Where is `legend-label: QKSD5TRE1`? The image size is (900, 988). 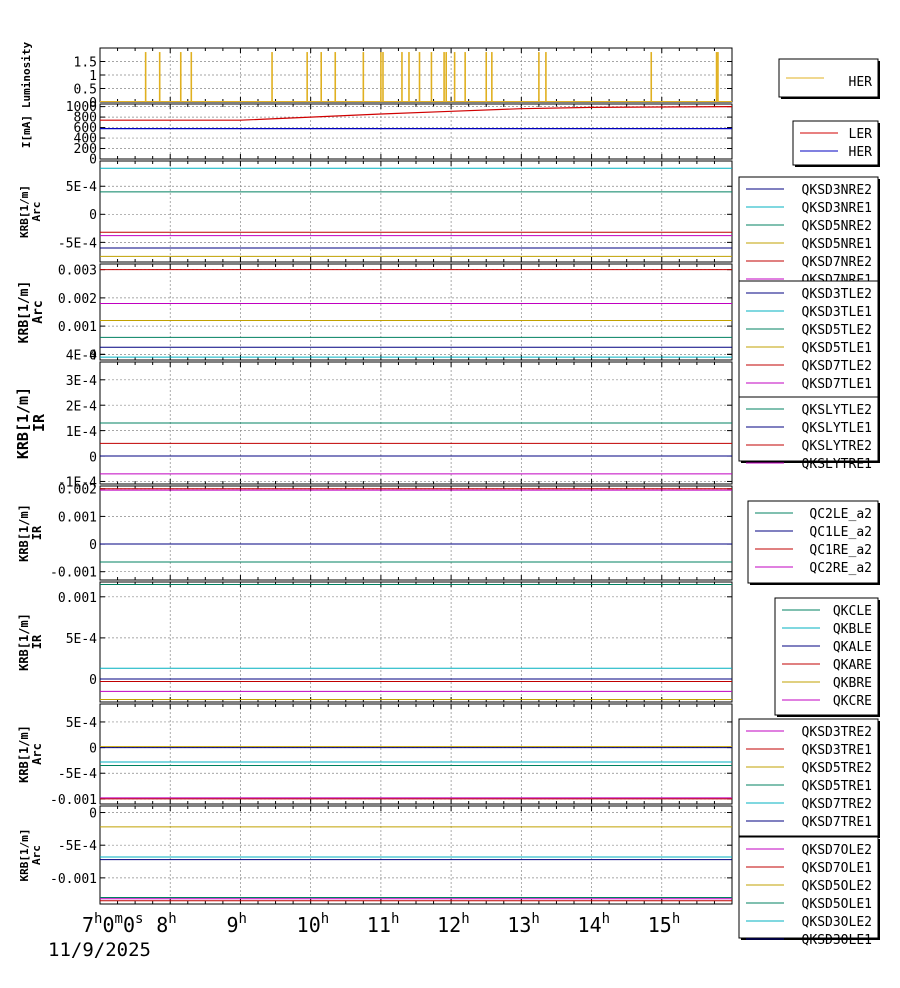 legend-label: QKSD5TRE1 is located at coordinates (837, 786).